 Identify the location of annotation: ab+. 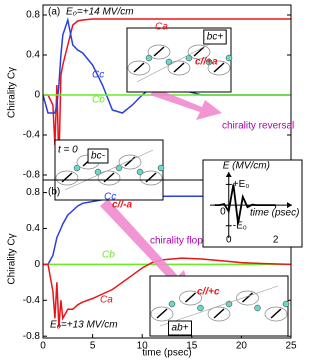
(180, 328).